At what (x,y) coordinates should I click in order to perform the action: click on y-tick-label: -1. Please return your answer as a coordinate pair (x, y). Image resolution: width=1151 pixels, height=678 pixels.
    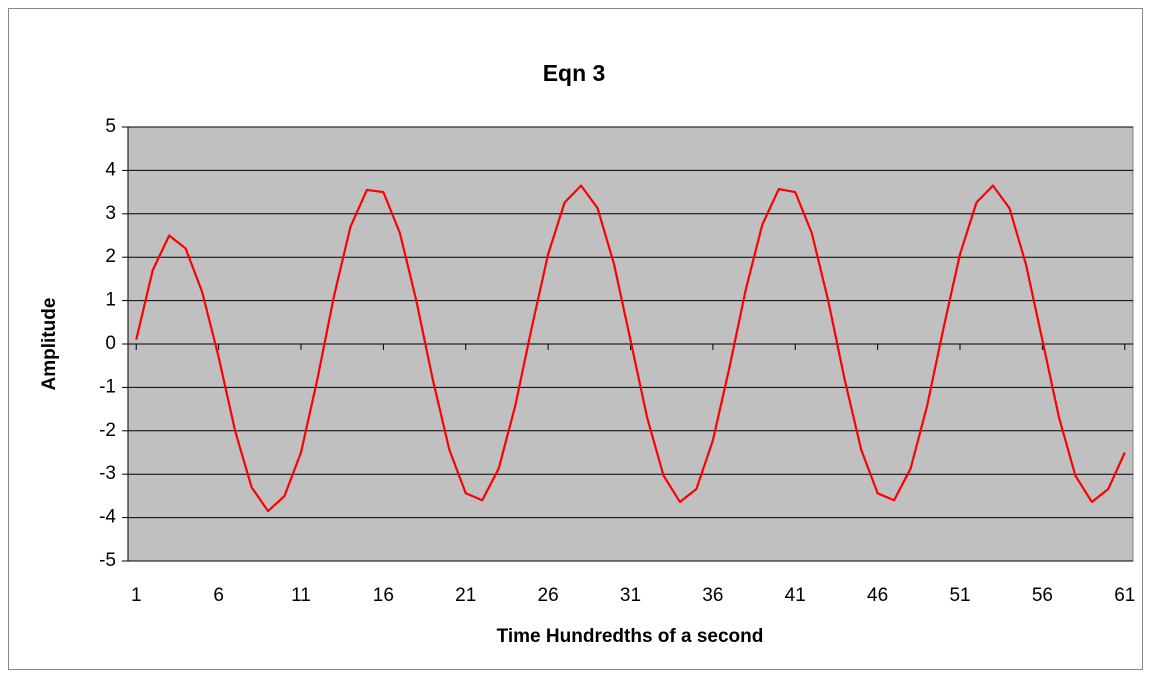
    Looking at the image, I should click on (107, 386).